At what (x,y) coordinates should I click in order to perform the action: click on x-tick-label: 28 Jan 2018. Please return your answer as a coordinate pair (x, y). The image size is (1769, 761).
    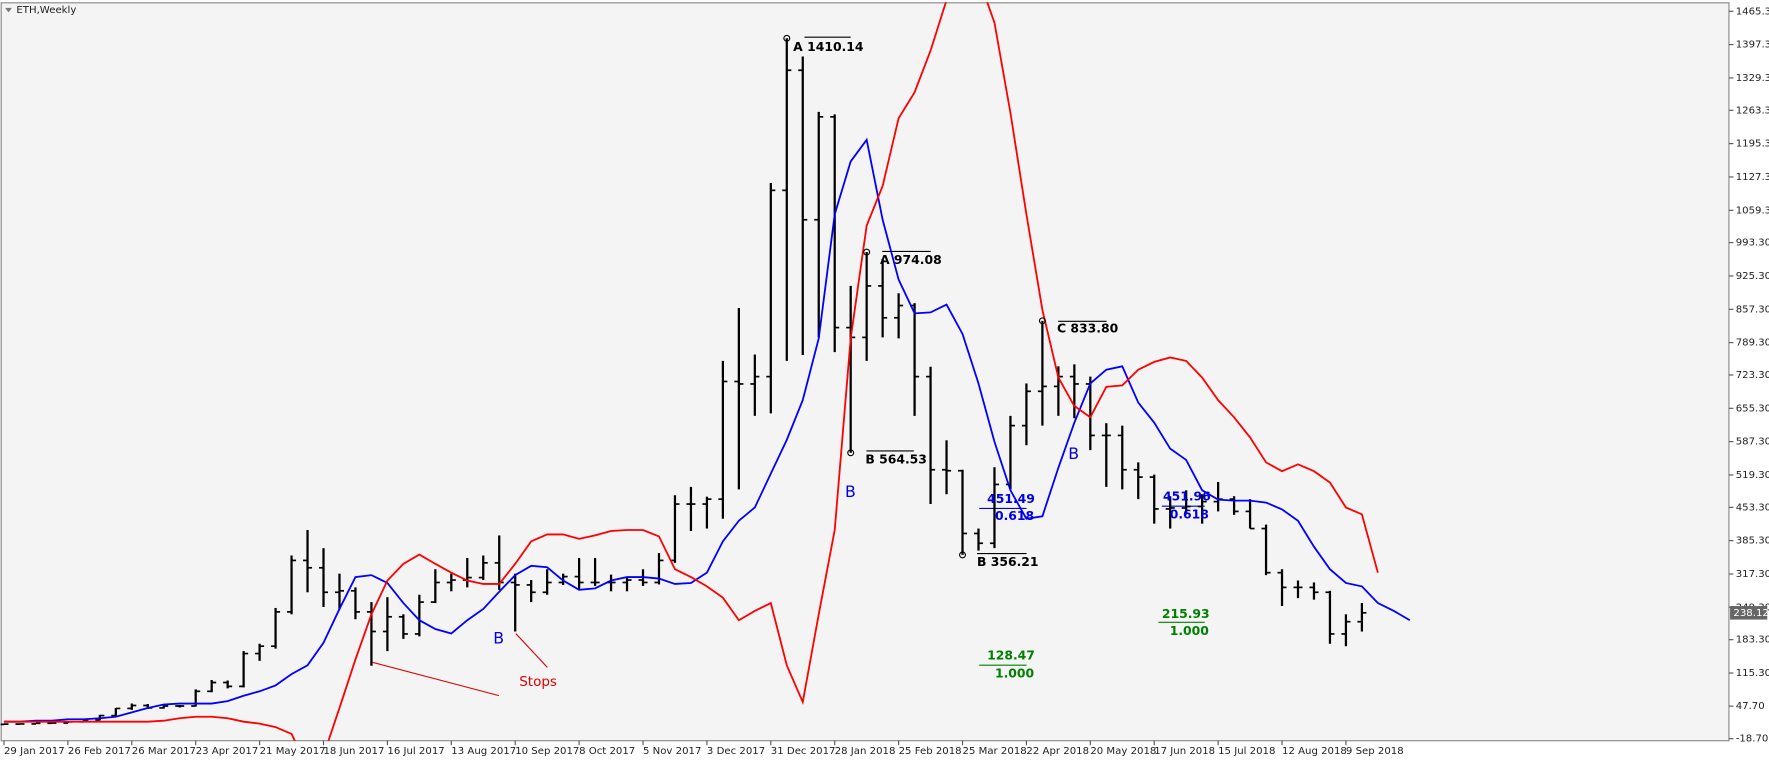
    Looking at the image, I should click on (865, 751).